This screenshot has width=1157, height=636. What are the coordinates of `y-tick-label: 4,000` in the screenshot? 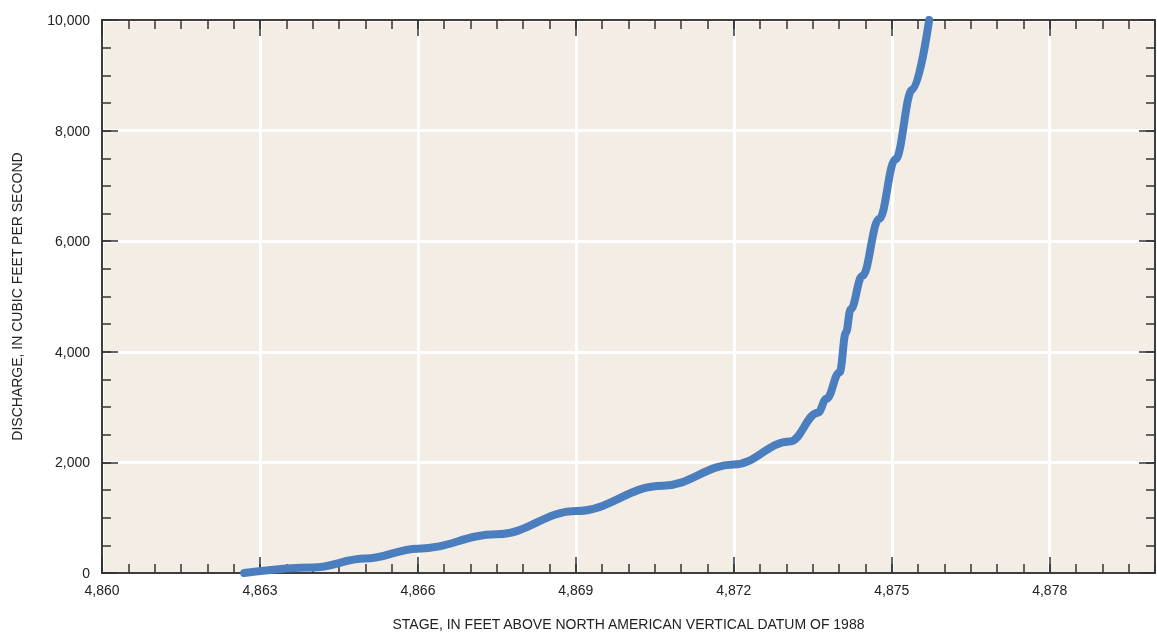 It's located at (72, 351).